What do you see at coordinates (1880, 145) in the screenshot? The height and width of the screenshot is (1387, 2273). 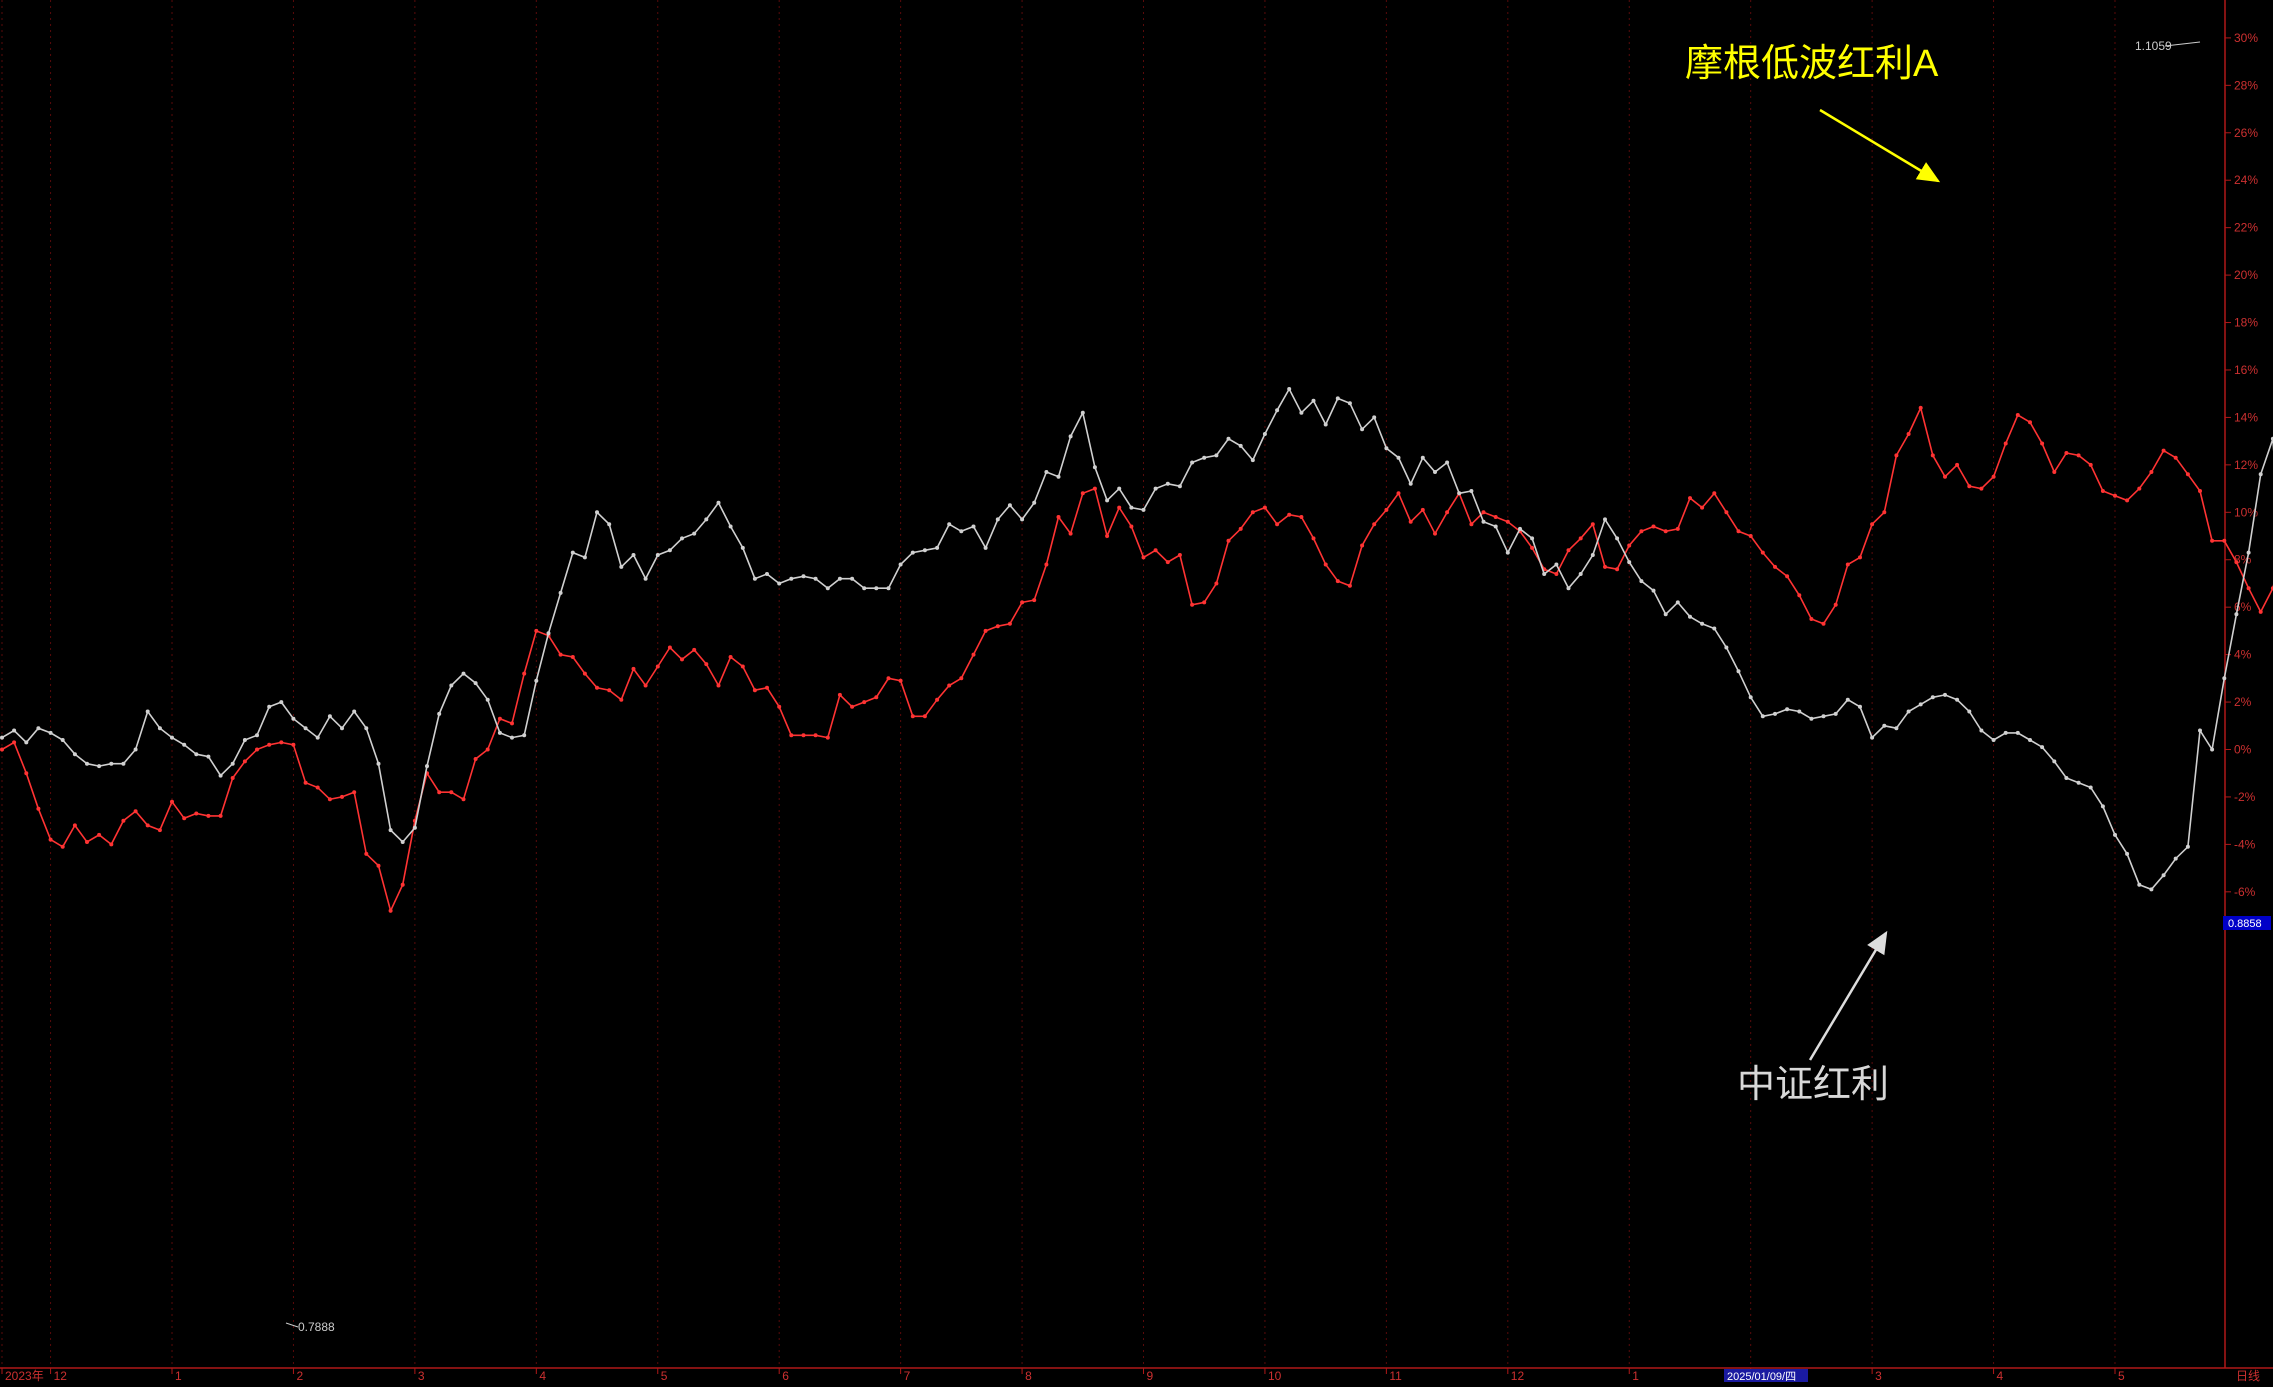 I see `annotation-arrow-morgan` at bounding box center [1880, 145].